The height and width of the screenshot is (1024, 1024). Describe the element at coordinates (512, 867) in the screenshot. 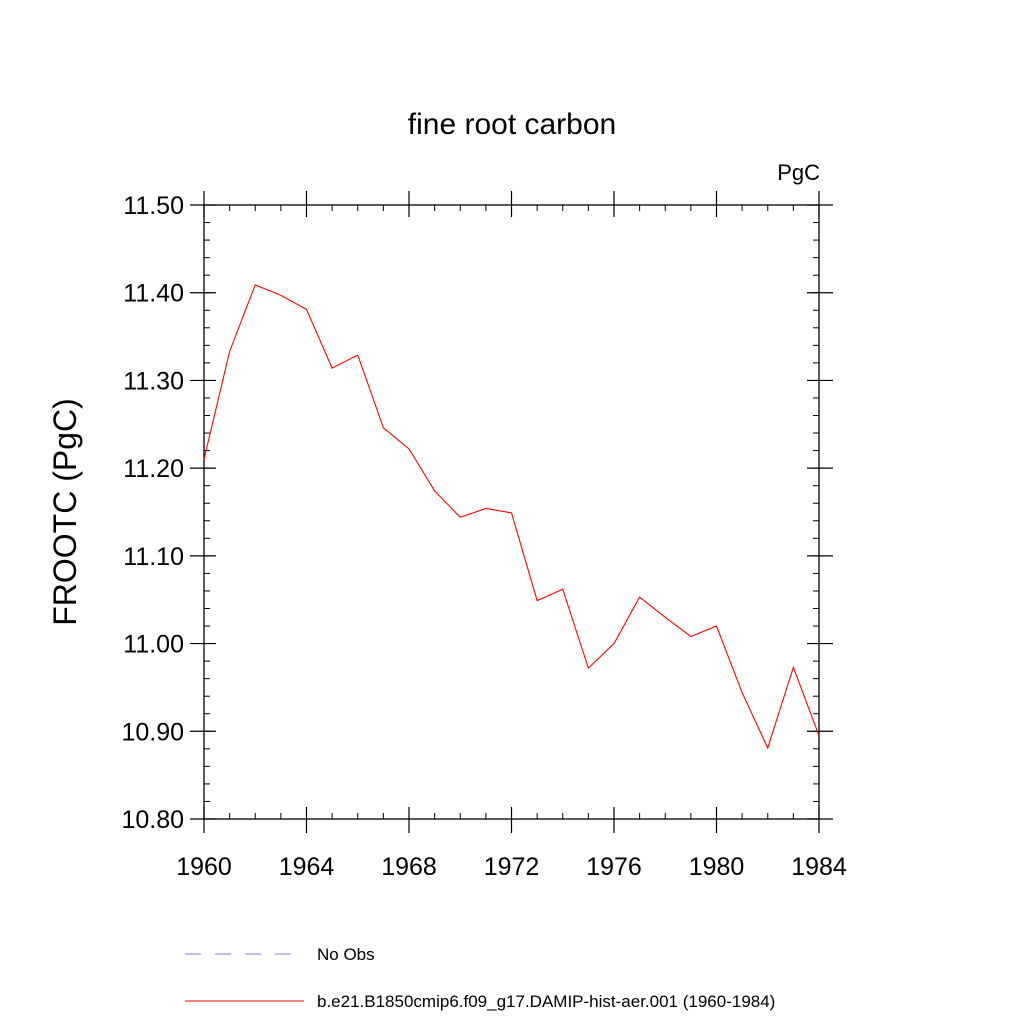

I see `x-tick-label: 1972` at that location.